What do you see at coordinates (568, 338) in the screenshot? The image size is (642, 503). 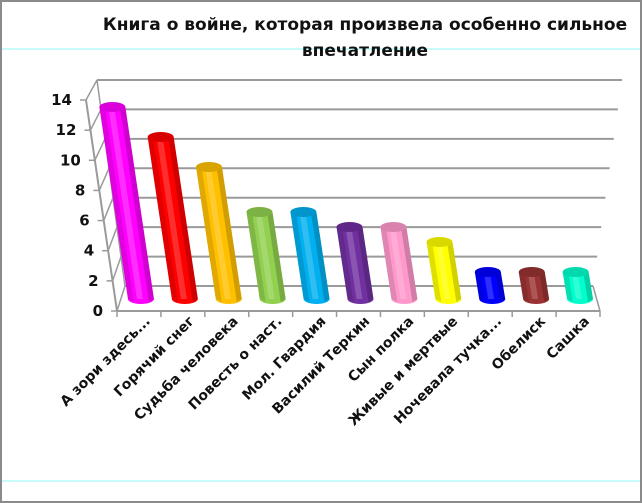 I see `x-category-label: Сашка` at bounding box center [568, 338].